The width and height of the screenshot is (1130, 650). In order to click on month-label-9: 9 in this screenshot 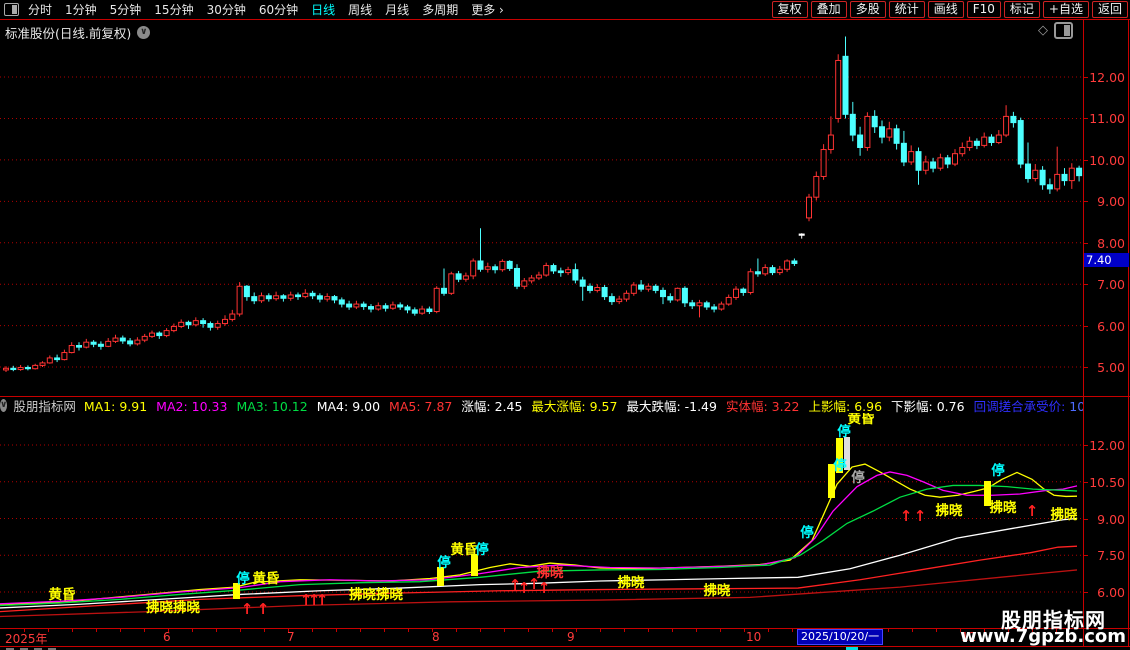, I will do `click(571, 637)`.